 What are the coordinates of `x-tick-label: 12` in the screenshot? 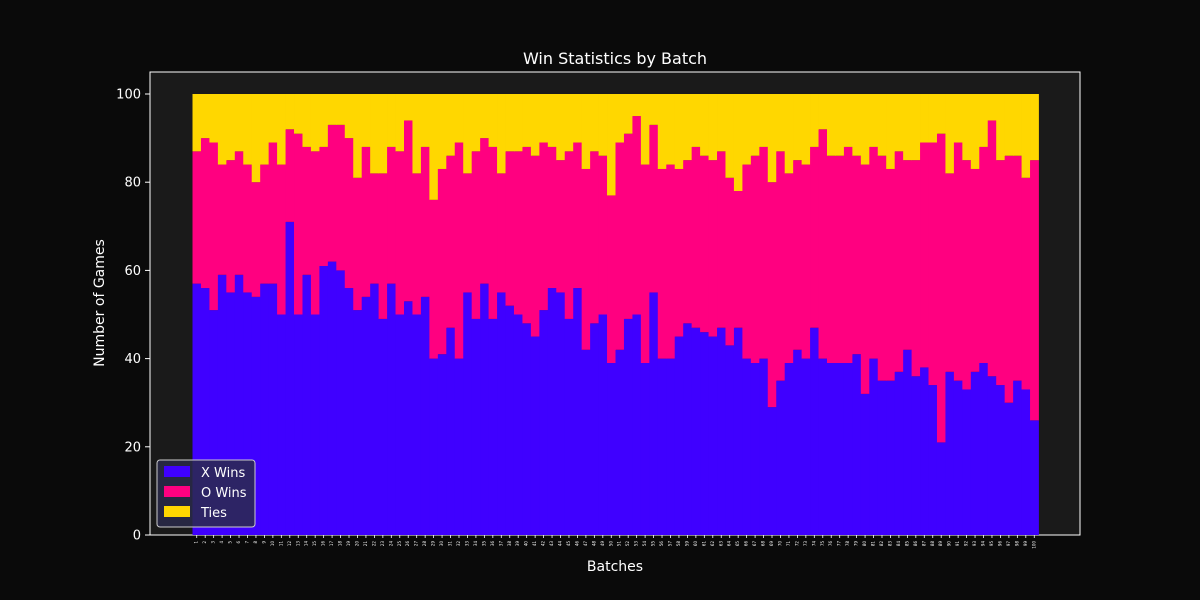 It's located at (289, 544).